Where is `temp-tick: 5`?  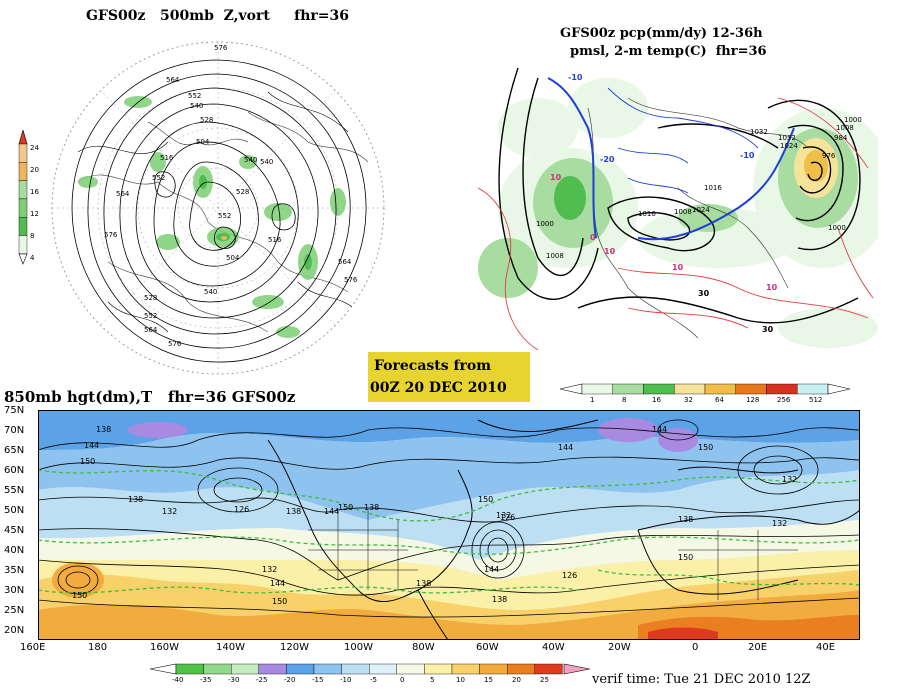
temp-tick: 5 is located at coordinates (432, 680).